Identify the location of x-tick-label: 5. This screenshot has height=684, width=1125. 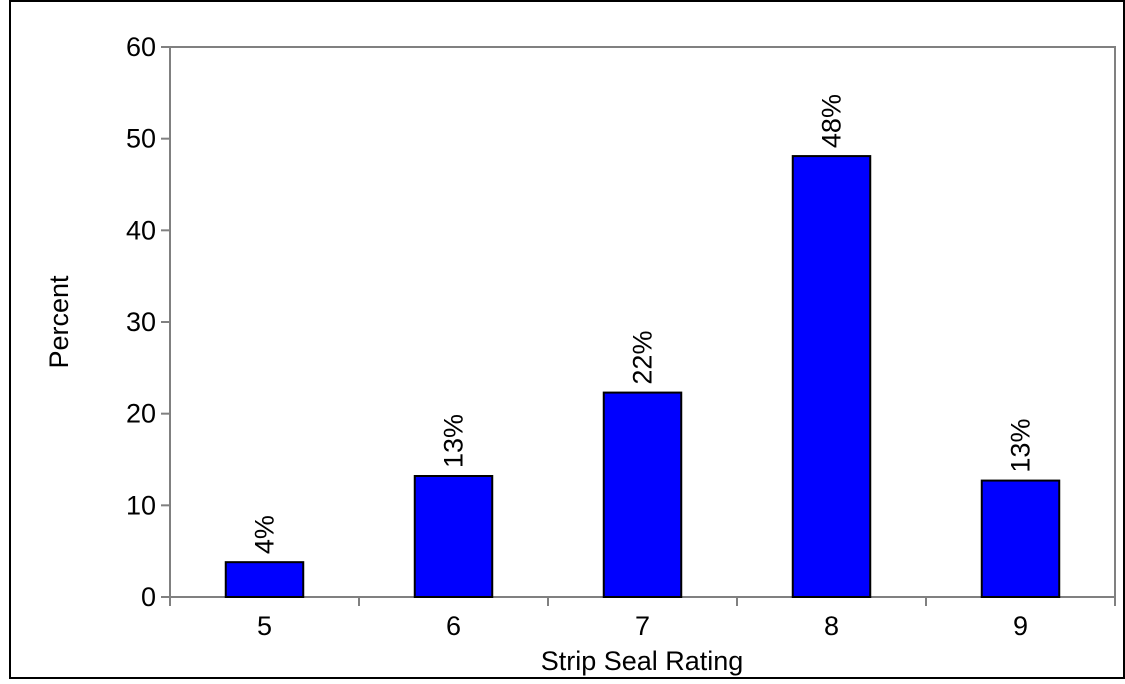
(264, 626).